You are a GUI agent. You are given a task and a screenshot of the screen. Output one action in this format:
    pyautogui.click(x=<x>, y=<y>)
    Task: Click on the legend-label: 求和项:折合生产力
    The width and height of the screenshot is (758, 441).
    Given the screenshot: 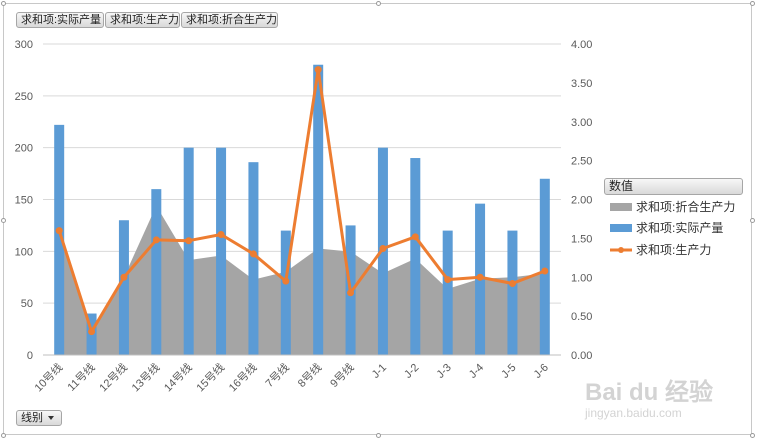 What is the action you would take?
    pyautogui.click(x=686, y=207)
    